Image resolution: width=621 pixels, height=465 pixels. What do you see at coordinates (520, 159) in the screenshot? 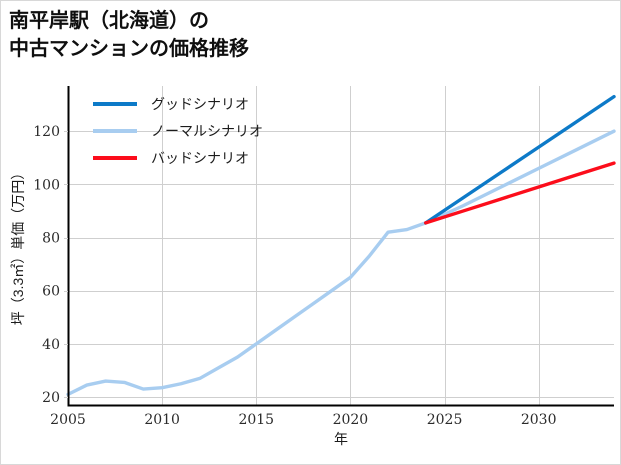
I see `series-line-グッドシナリオ` at bounding box center [520, 159].